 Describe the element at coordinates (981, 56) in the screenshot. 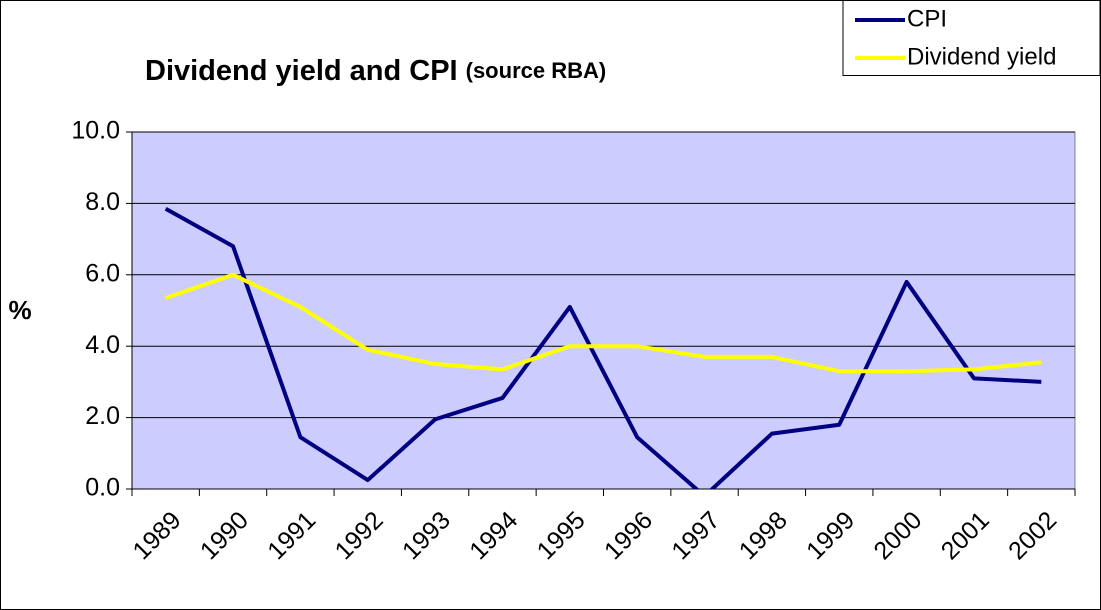

I see `legend-label: Dividend yield` at that location.